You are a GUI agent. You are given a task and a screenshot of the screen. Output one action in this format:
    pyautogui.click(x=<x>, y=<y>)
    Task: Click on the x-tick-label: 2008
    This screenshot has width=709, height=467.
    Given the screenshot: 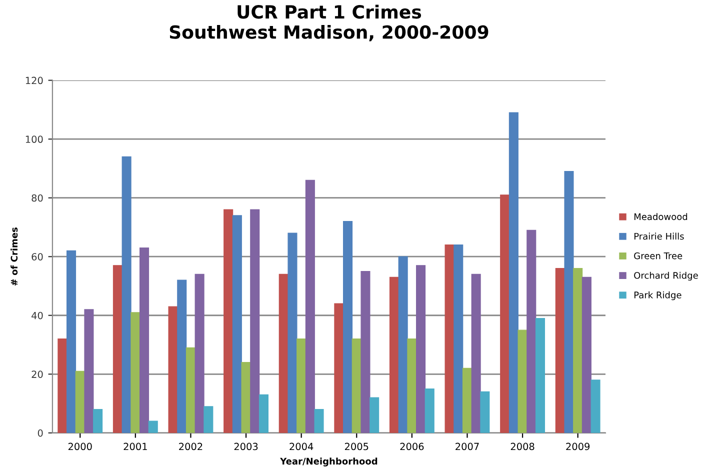 What is the action you would take?
    pyautogui.click(x=522, y=446)
    